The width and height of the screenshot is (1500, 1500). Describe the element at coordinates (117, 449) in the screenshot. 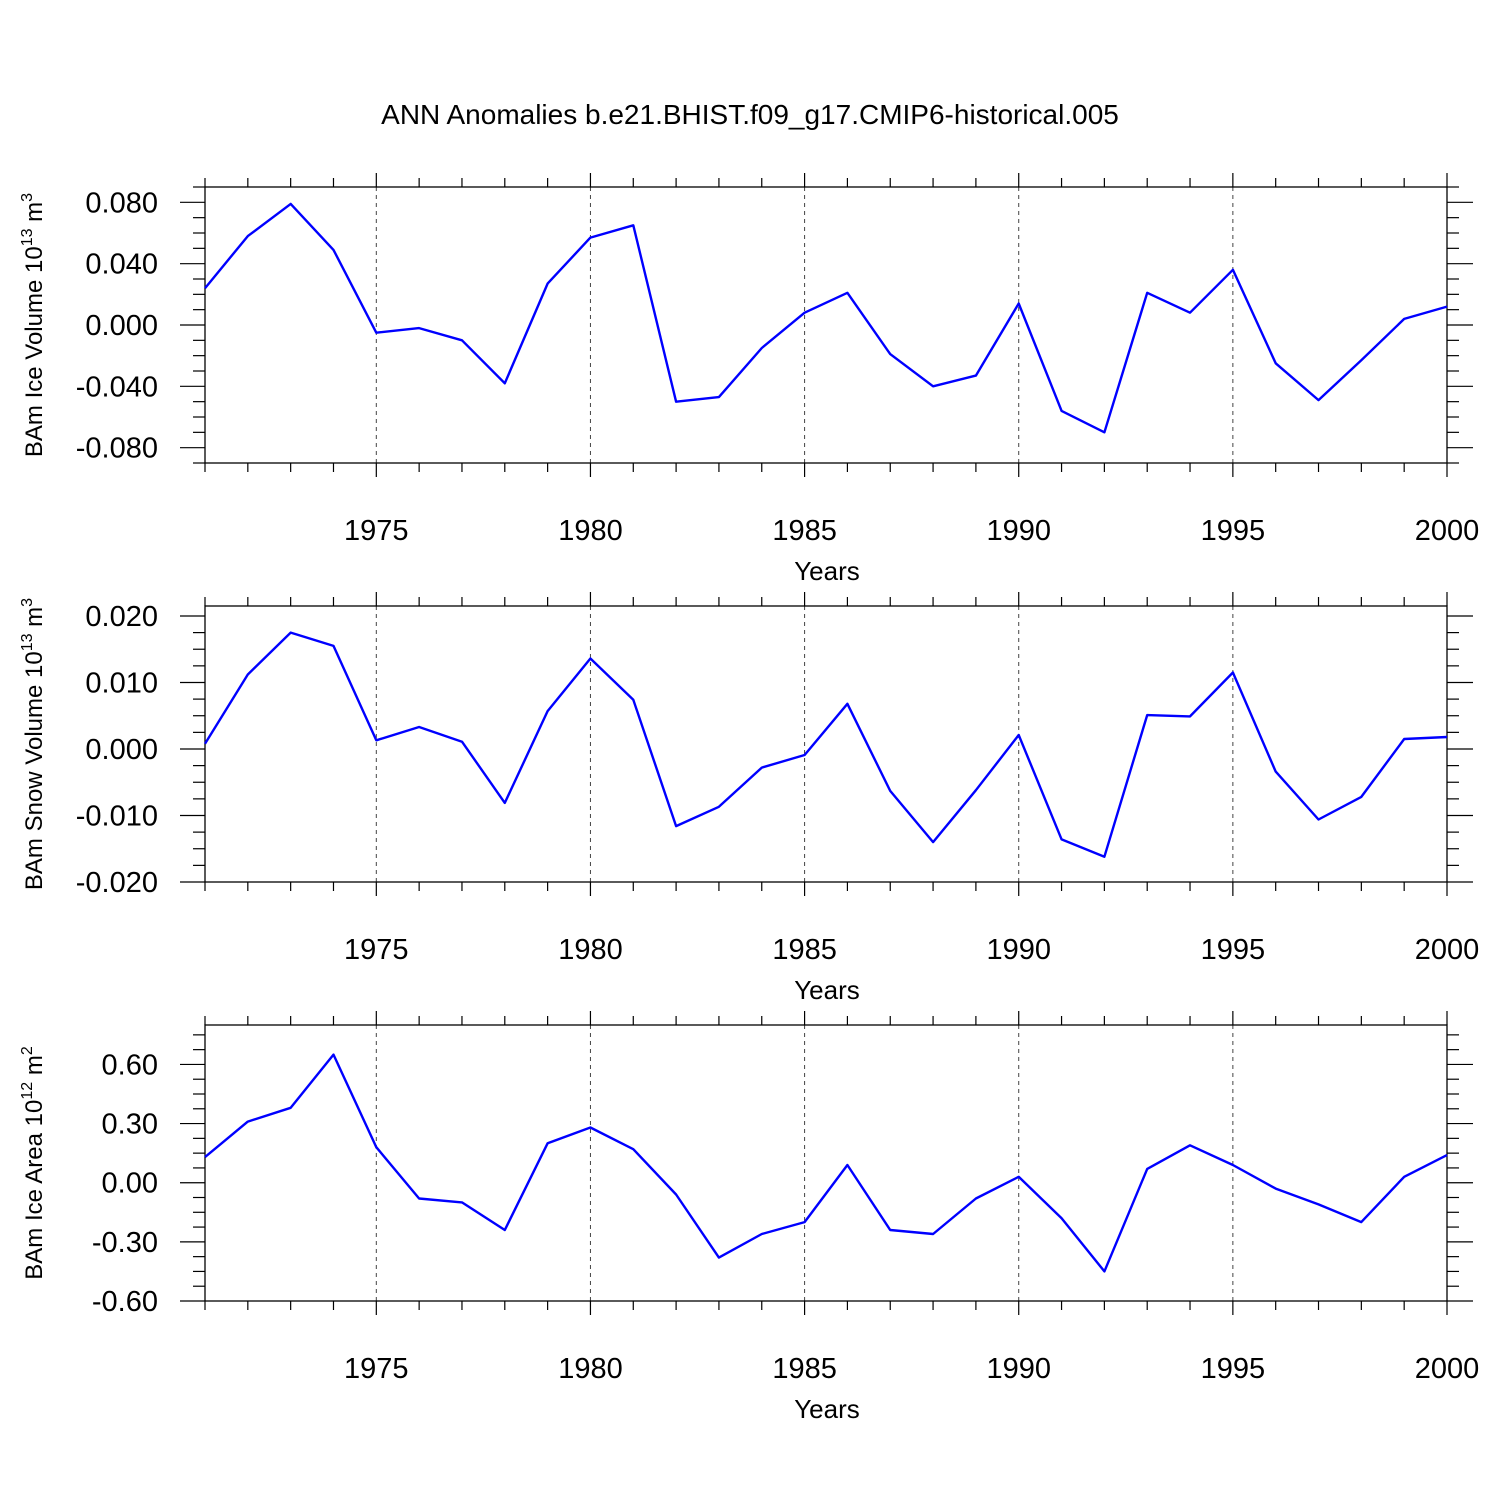

I see `y-tick-label: -0.080` at that location.